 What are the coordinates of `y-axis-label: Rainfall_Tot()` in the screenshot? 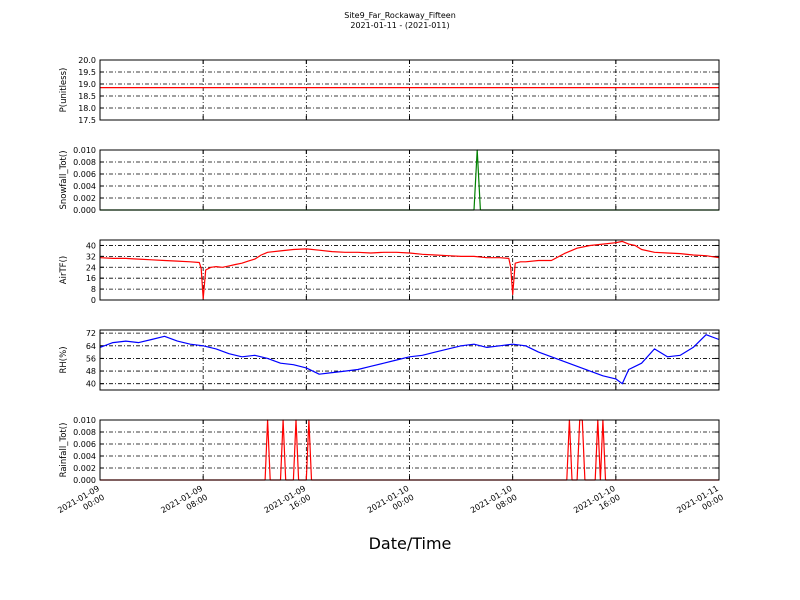 It's located at (64, 450).